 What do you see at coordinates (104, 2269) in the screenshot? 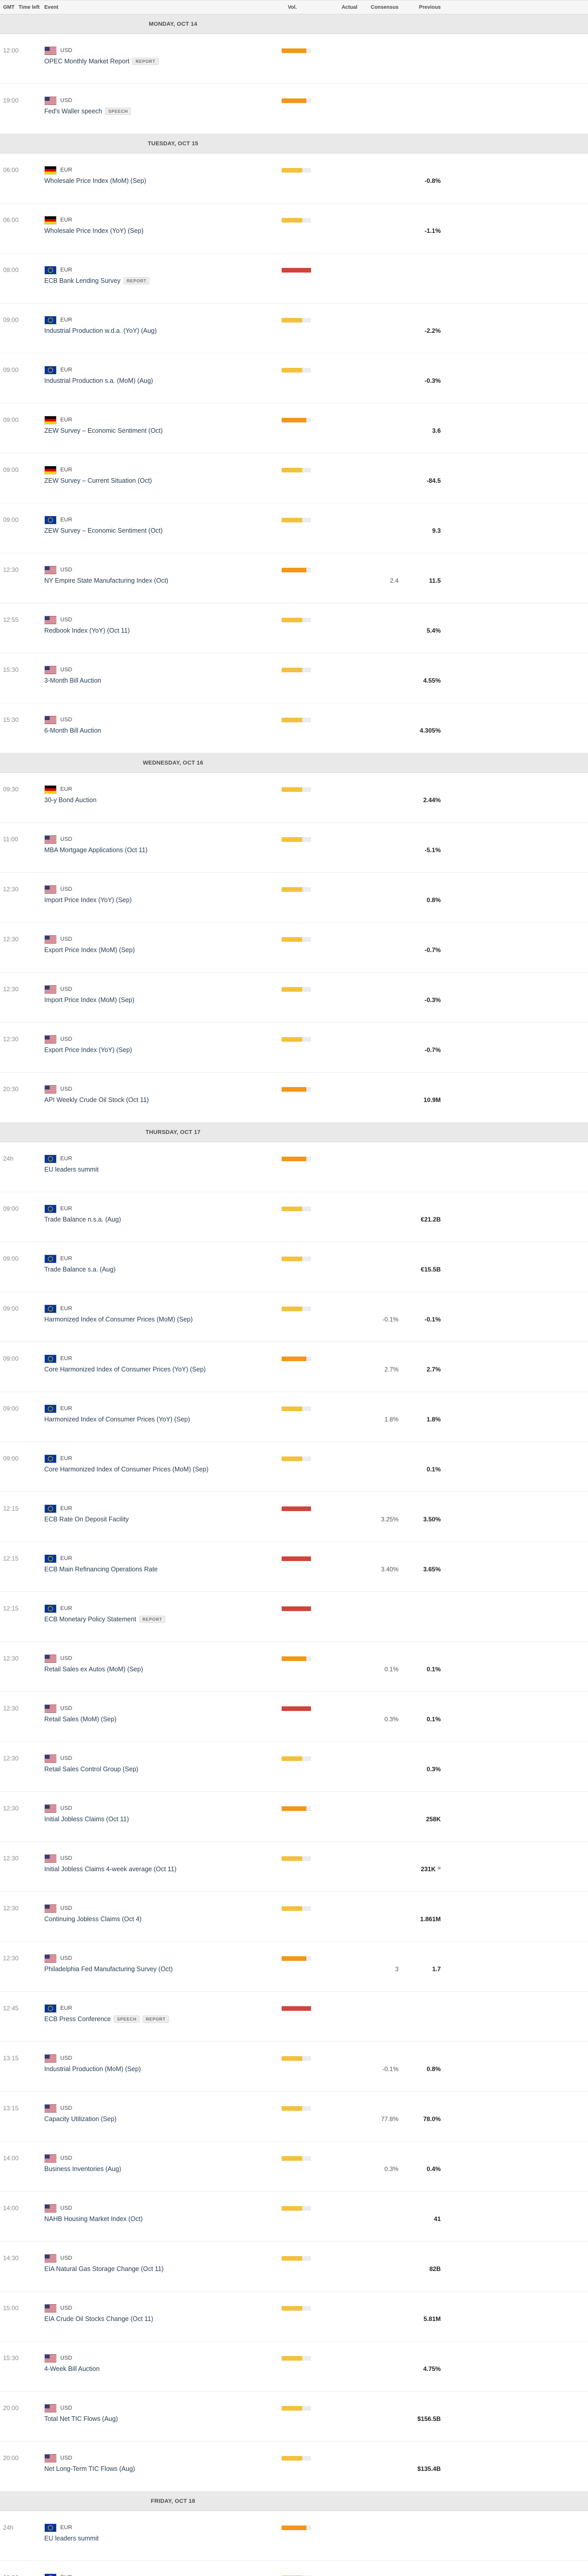
I see `event-title: EIA Natural Gas Storage Change (Oct 11)` at bounding box center [104, 2269].